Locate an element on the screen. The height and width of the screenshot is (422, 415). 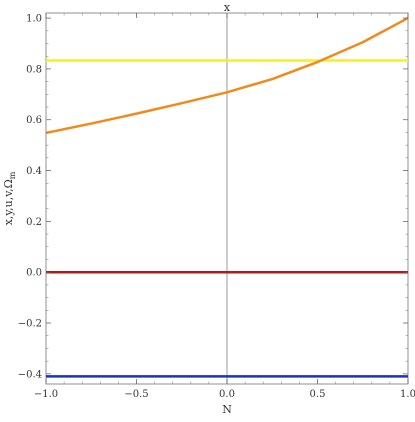
y-tick-label: 0.6 is located at coordinates (34, 120).